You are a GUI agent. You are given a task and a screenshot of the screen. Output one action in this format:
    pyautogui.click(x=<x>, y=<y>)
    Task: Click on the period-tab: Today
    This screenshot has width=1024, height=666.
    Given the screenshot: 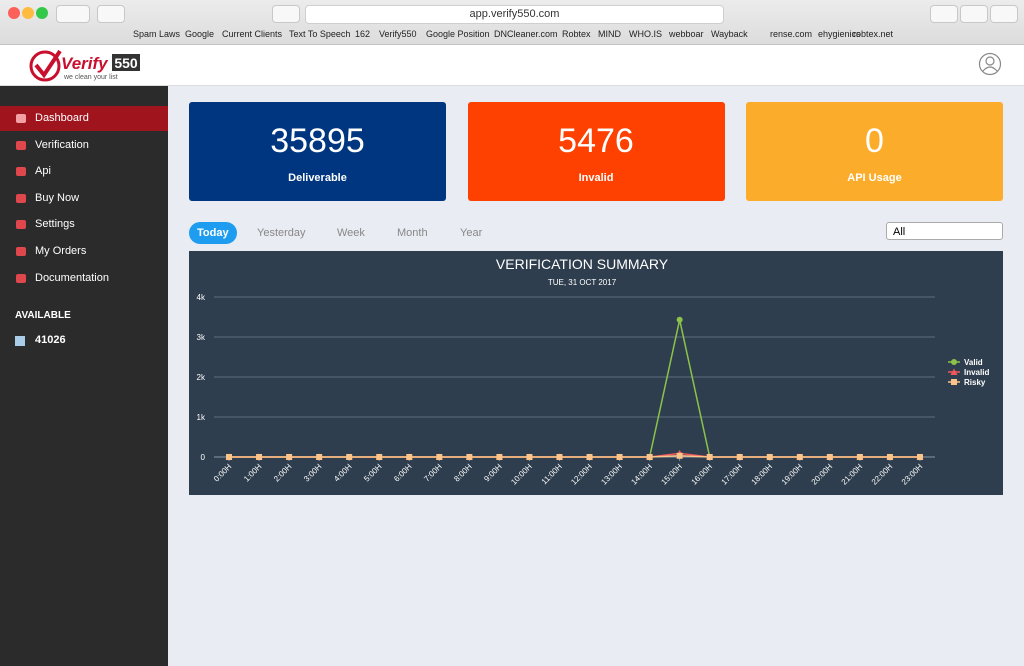 What is the action you would take?
    pyautogui.click(x=213, y=233)
    